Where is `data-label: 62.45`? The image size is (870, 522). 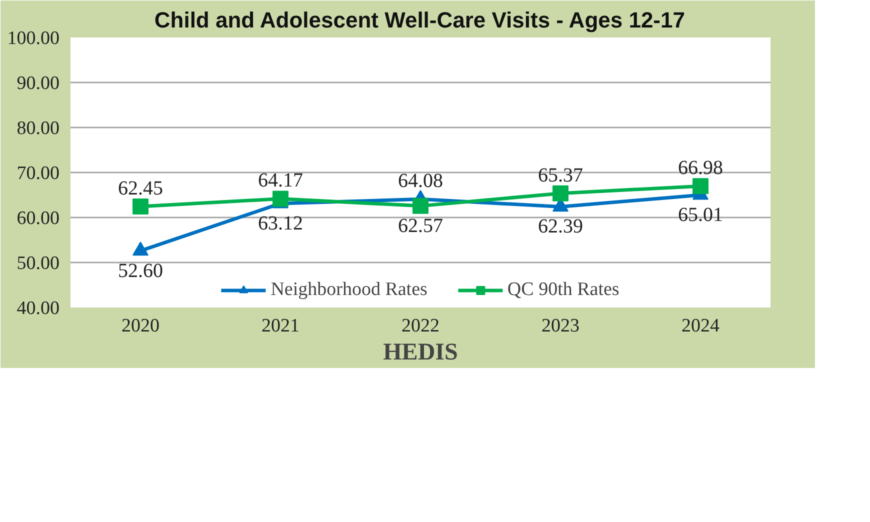 data-label: 62.45 is located at coordinates (140, 188).